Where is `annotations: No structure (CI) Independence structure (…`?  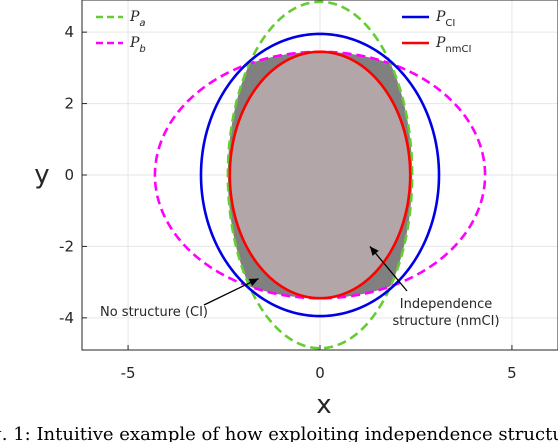 annotations: No structure (CI) Independence structure (… is located at coordinates (300, 287).